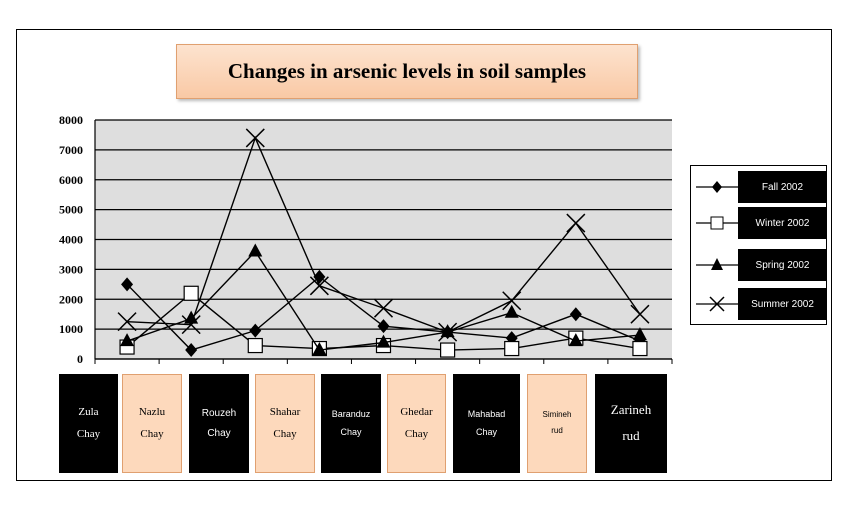  I want to click on category-line1: Rouzeh, so click(219, 413).